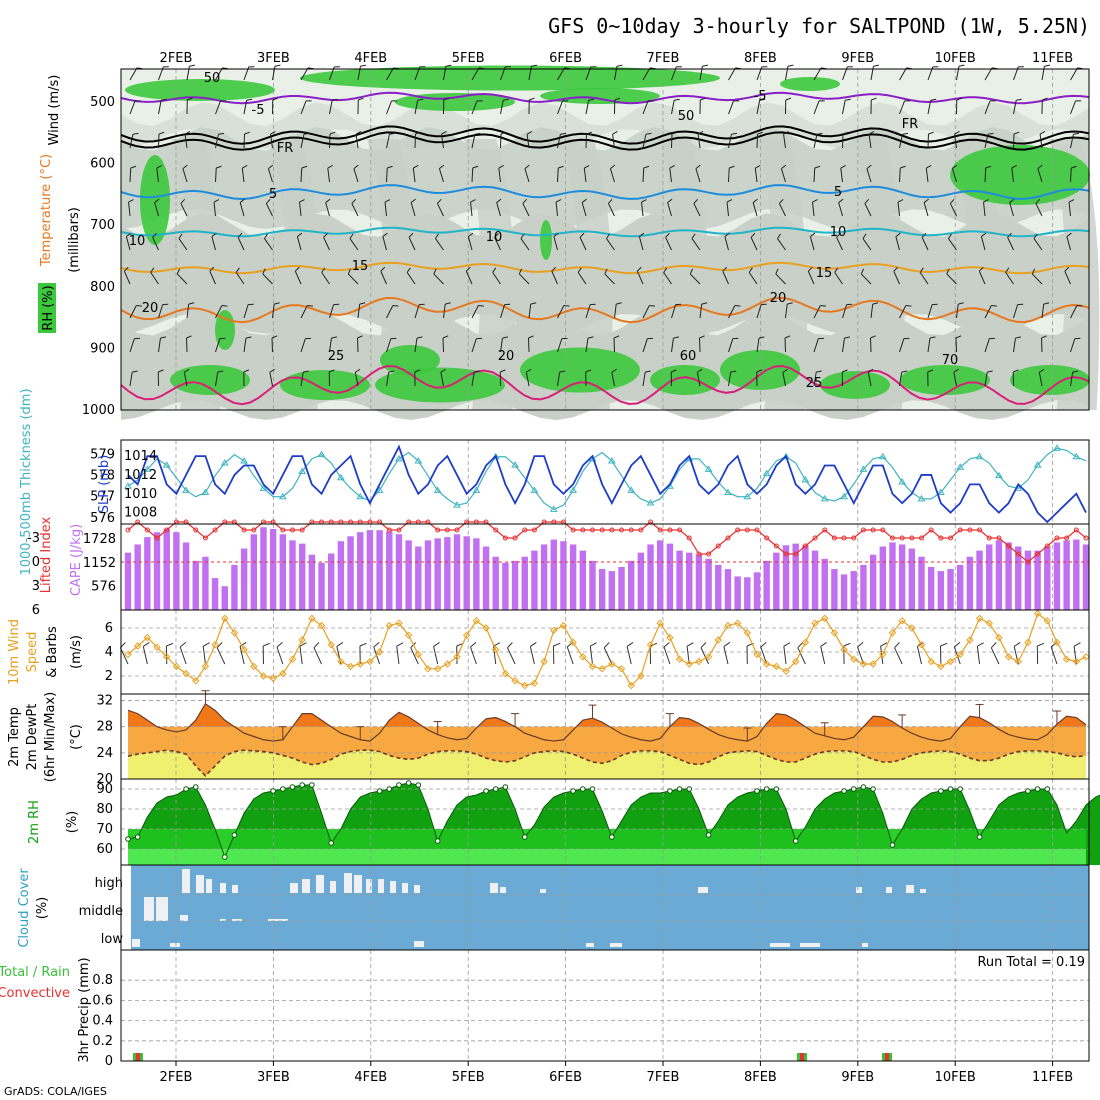 Image resolution: width=1100 pixels, height=1100 pixels. What do you see at coordinates (32, 652) in the screenshot?
I see `ylabel-speed: Speed` at bounding box center [32, 652].